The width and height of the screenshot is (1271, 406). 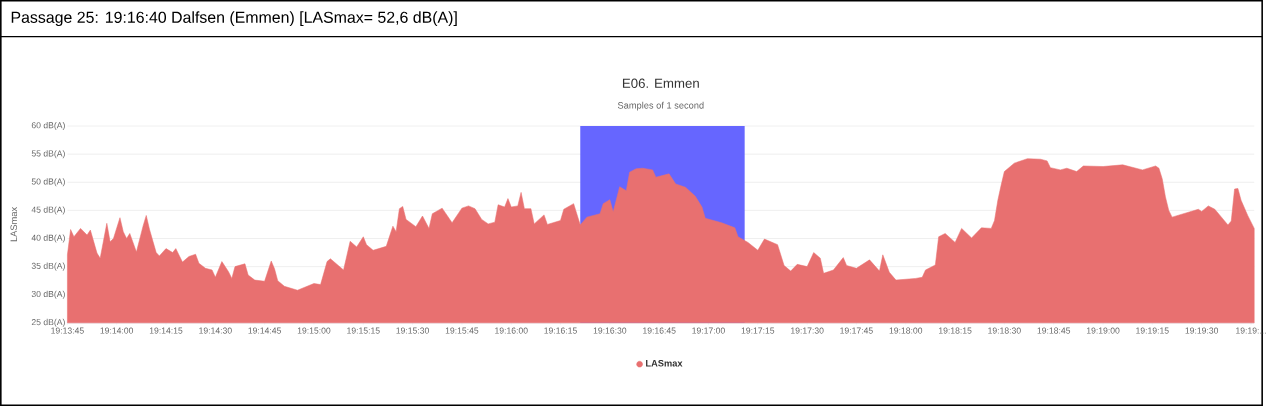 What do you see at coordinates (48, 154) in the screenshot?
I see `y-tick-label: 55 dB(A)` at bounding box center [48, 154].